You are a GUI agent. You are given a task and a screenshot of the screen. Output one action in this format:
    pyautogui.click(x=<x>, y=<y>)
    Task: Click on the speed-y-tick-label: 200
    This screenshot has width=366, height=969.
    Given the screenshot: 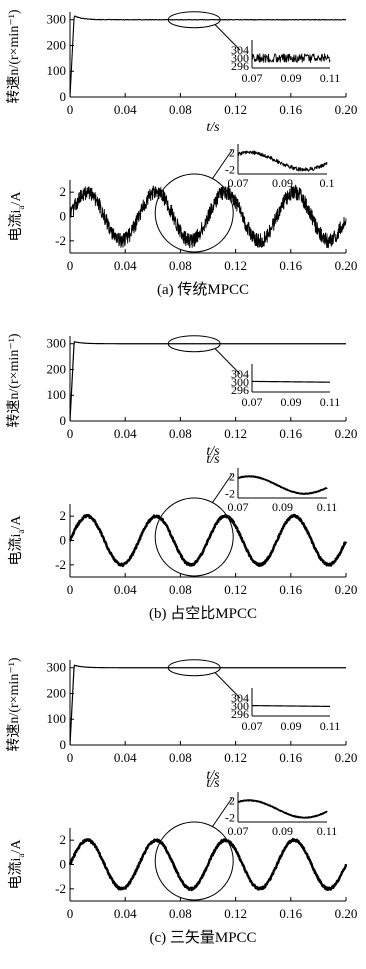 What is the action you would take?
    pyautogui.click(x=57, y=44)
    